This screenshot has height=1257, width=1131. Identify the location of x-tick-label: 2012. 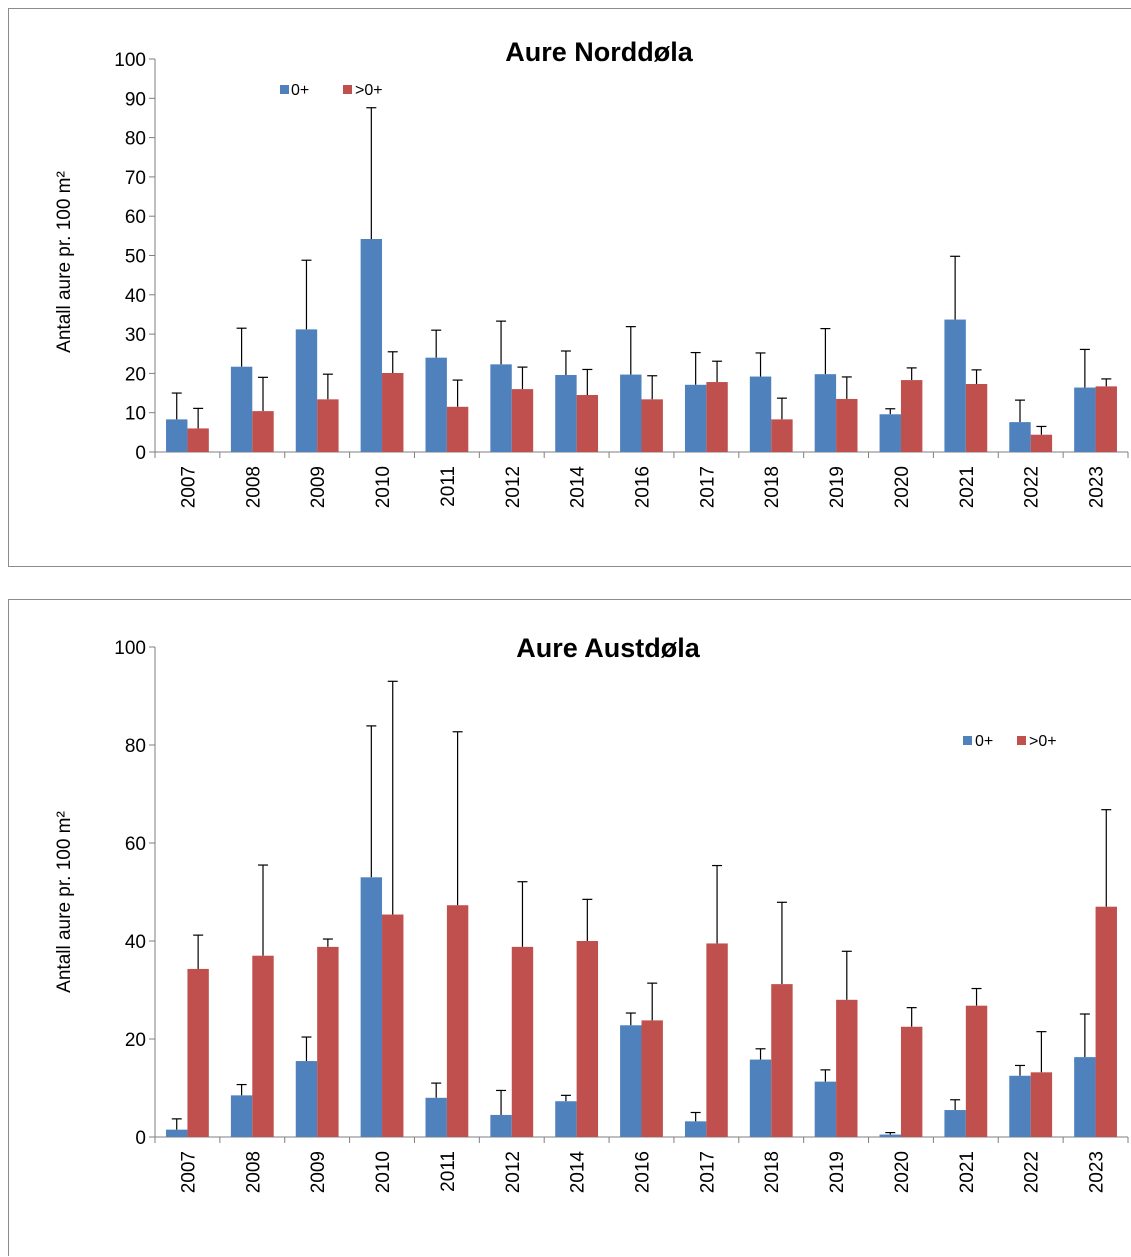
(513, 1172).